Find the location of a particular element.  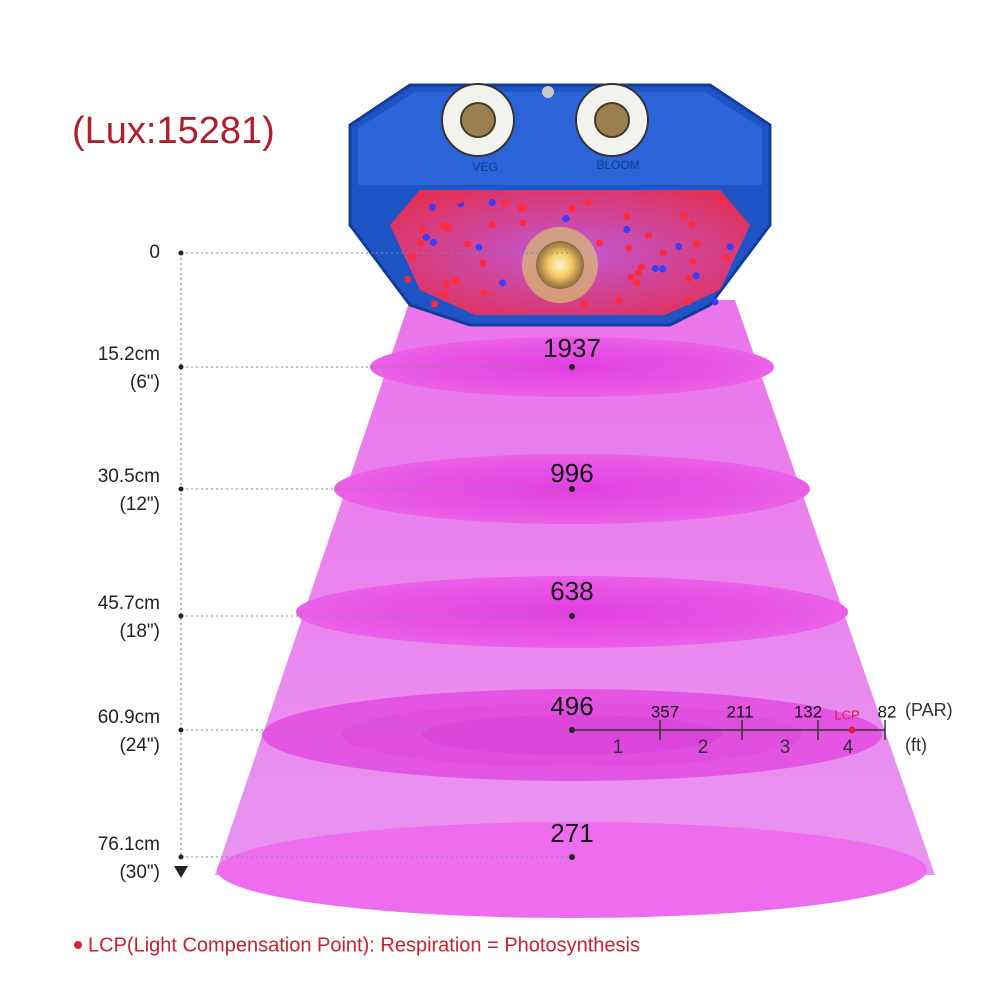

par-value: 1937 is located at coordinates (572, 348).